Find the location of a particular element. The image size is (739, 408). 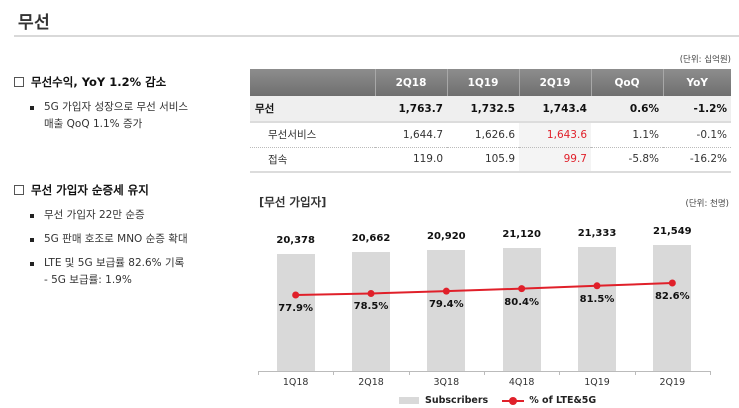

table-row: 접속 119.0 105.9 99.7 -5.8% -16.2% is located at coordinates (490, 160).